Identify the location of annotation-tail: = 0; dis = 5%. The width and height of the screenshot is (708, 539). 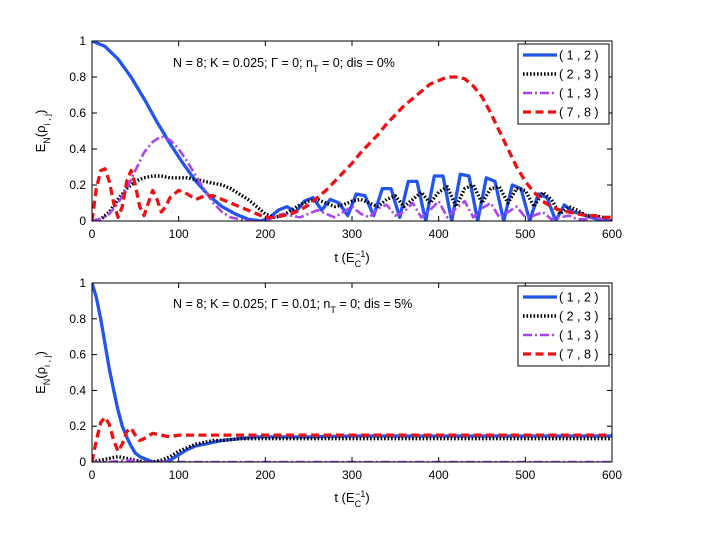
(374, 304).